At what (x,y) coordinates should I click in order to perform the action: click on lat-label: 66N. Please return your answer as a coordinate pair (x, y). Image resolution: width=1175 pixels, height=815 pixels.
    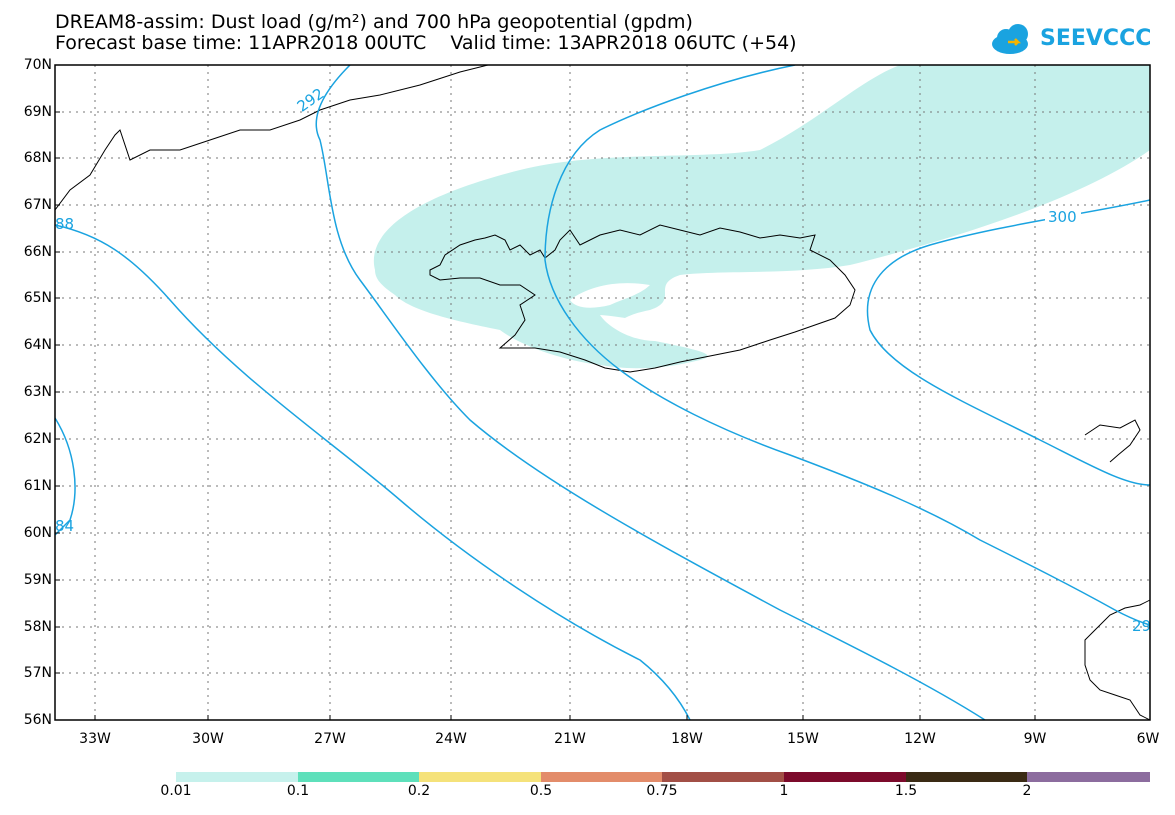
    Looking at the image, I should click on (37, 252).